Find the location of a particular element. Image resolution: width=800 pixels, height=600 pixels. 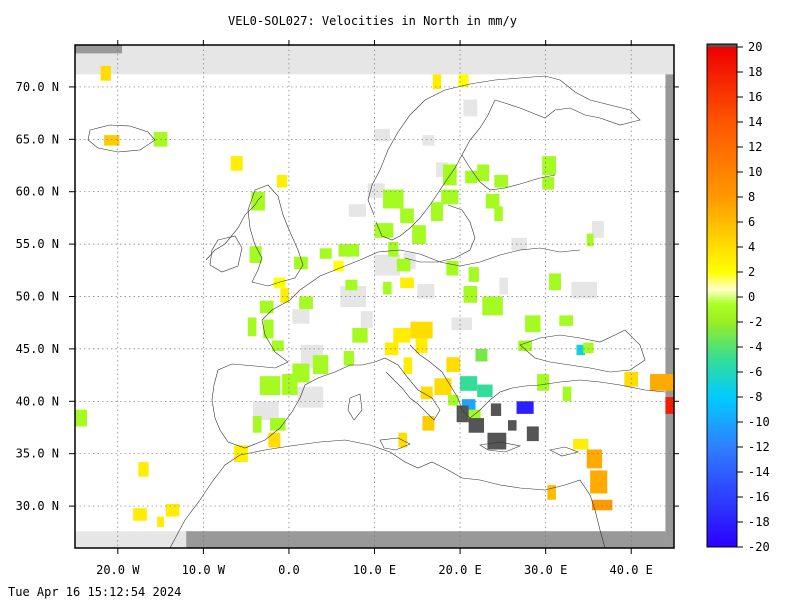

coastline-baltic is located at coordinates (440, 233).